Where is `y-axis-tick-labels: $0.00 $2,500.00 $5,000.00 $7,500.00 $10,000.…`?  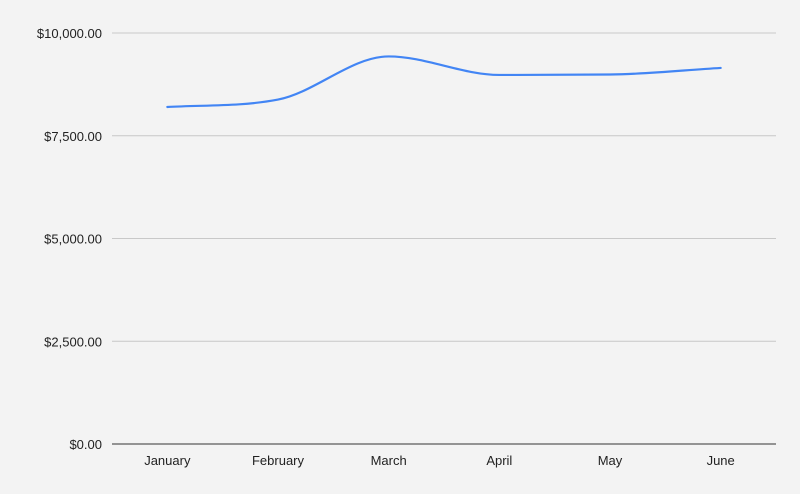 y-axis-tick-labels: $0.00 $2,500.00 $5,000.00 $7,500.00 $10,000.… is located at coordinates (69, 239).